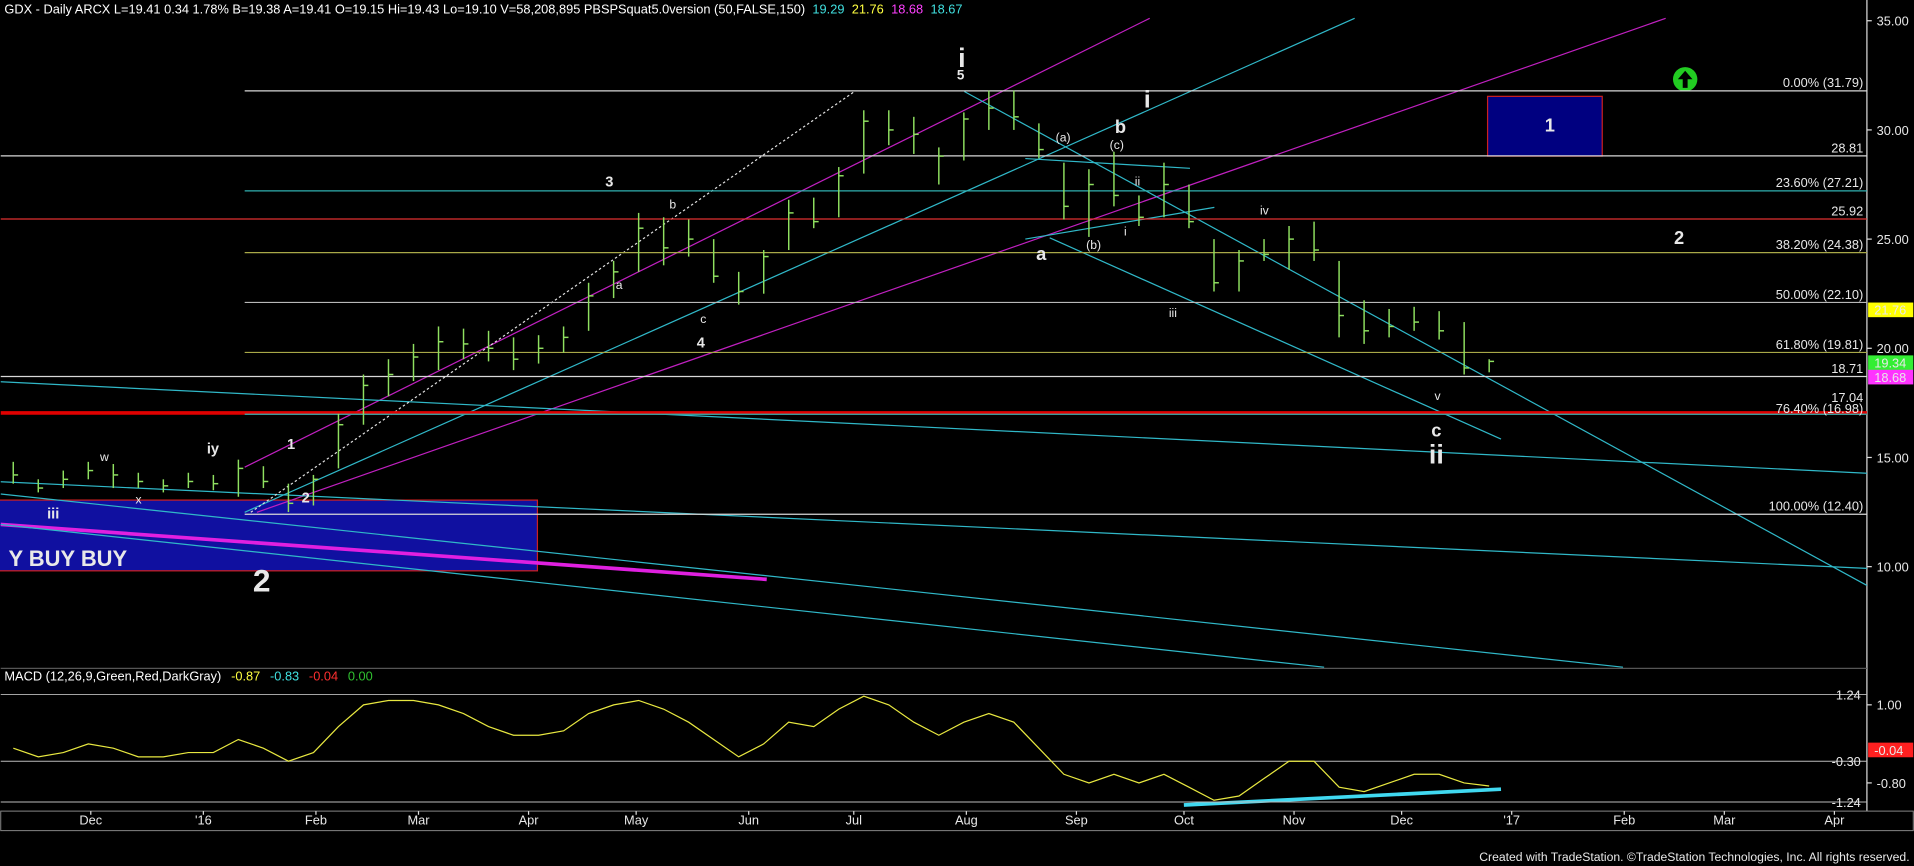 The height and width of the screenshot is (866, 1914). I want to click on y-tick-label: 35.00, so click(1893, 21).